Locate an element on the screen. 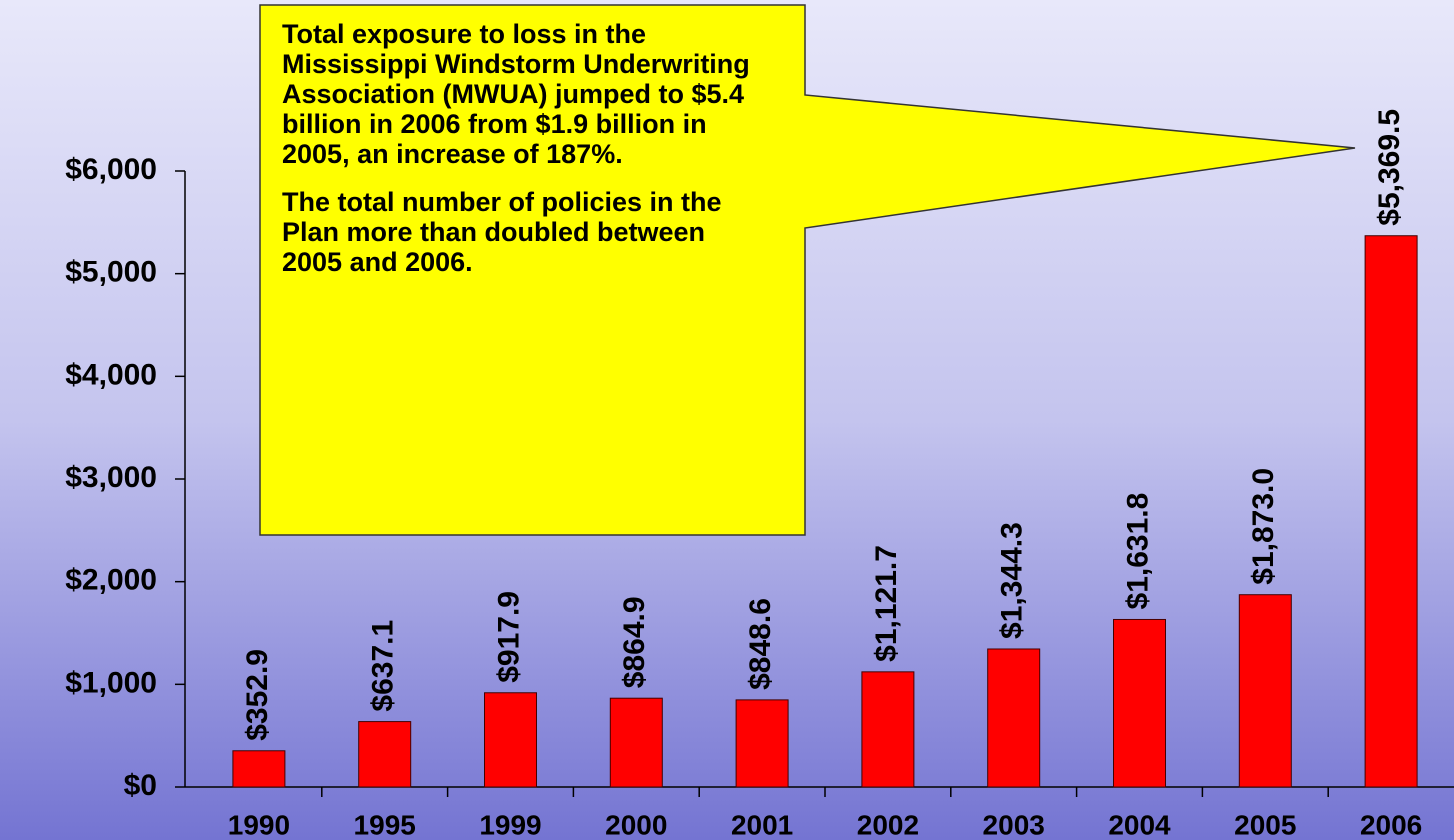 The height and width of the screenshot is (840, 1454). value-label: $917.9 is located at coordinates (508, 637).